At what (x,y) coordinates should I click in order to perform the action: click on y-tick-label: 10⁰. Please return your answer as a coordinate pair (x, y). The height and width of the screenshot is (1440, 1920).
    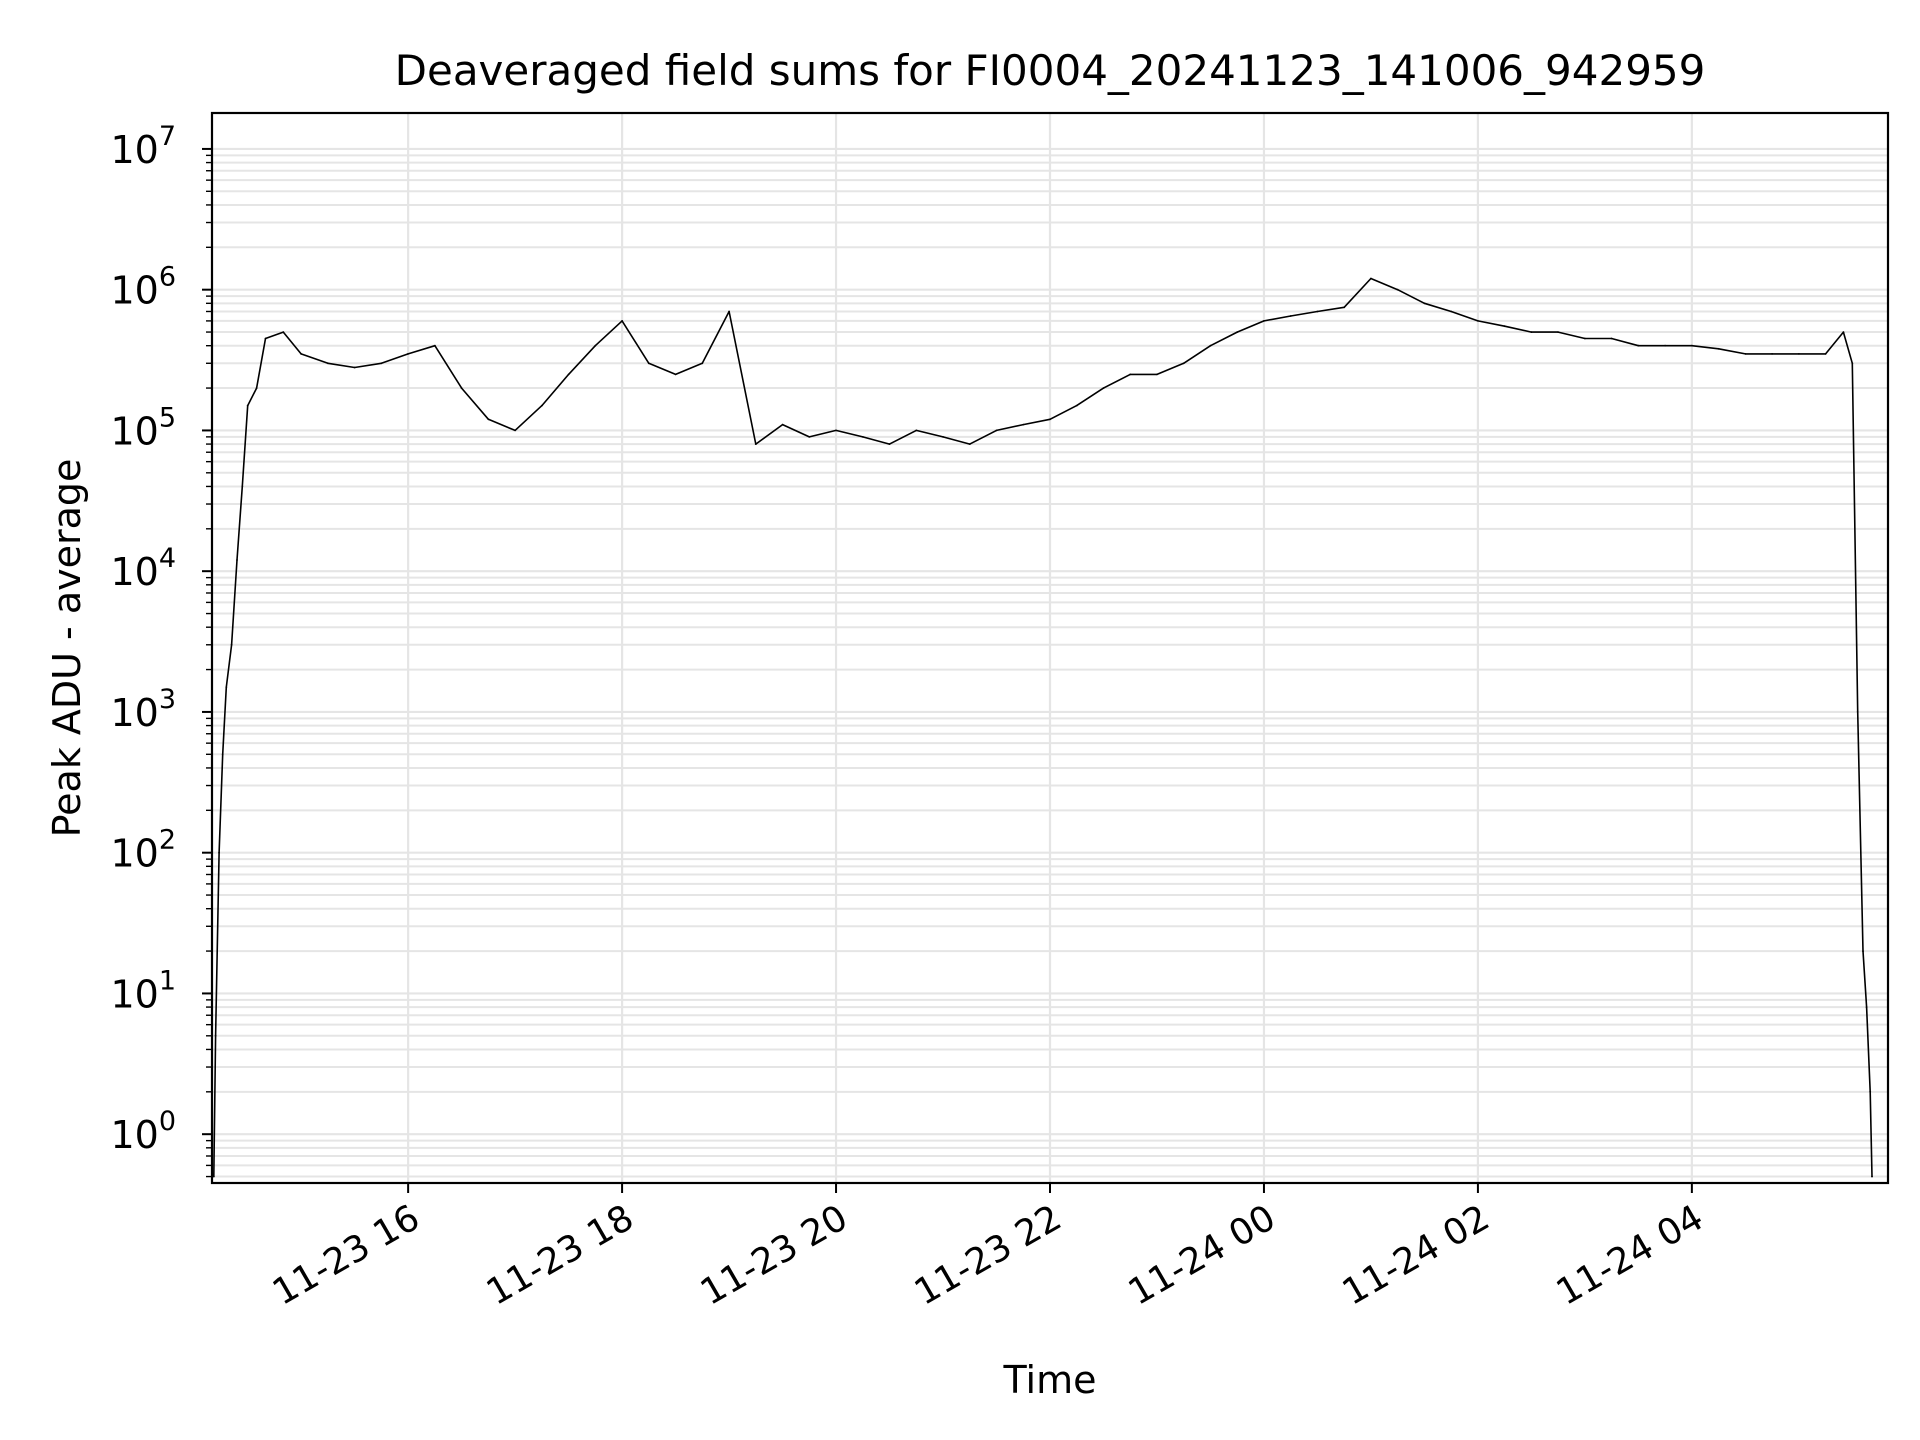
    Looking at the image, I should click on (143, 1131).